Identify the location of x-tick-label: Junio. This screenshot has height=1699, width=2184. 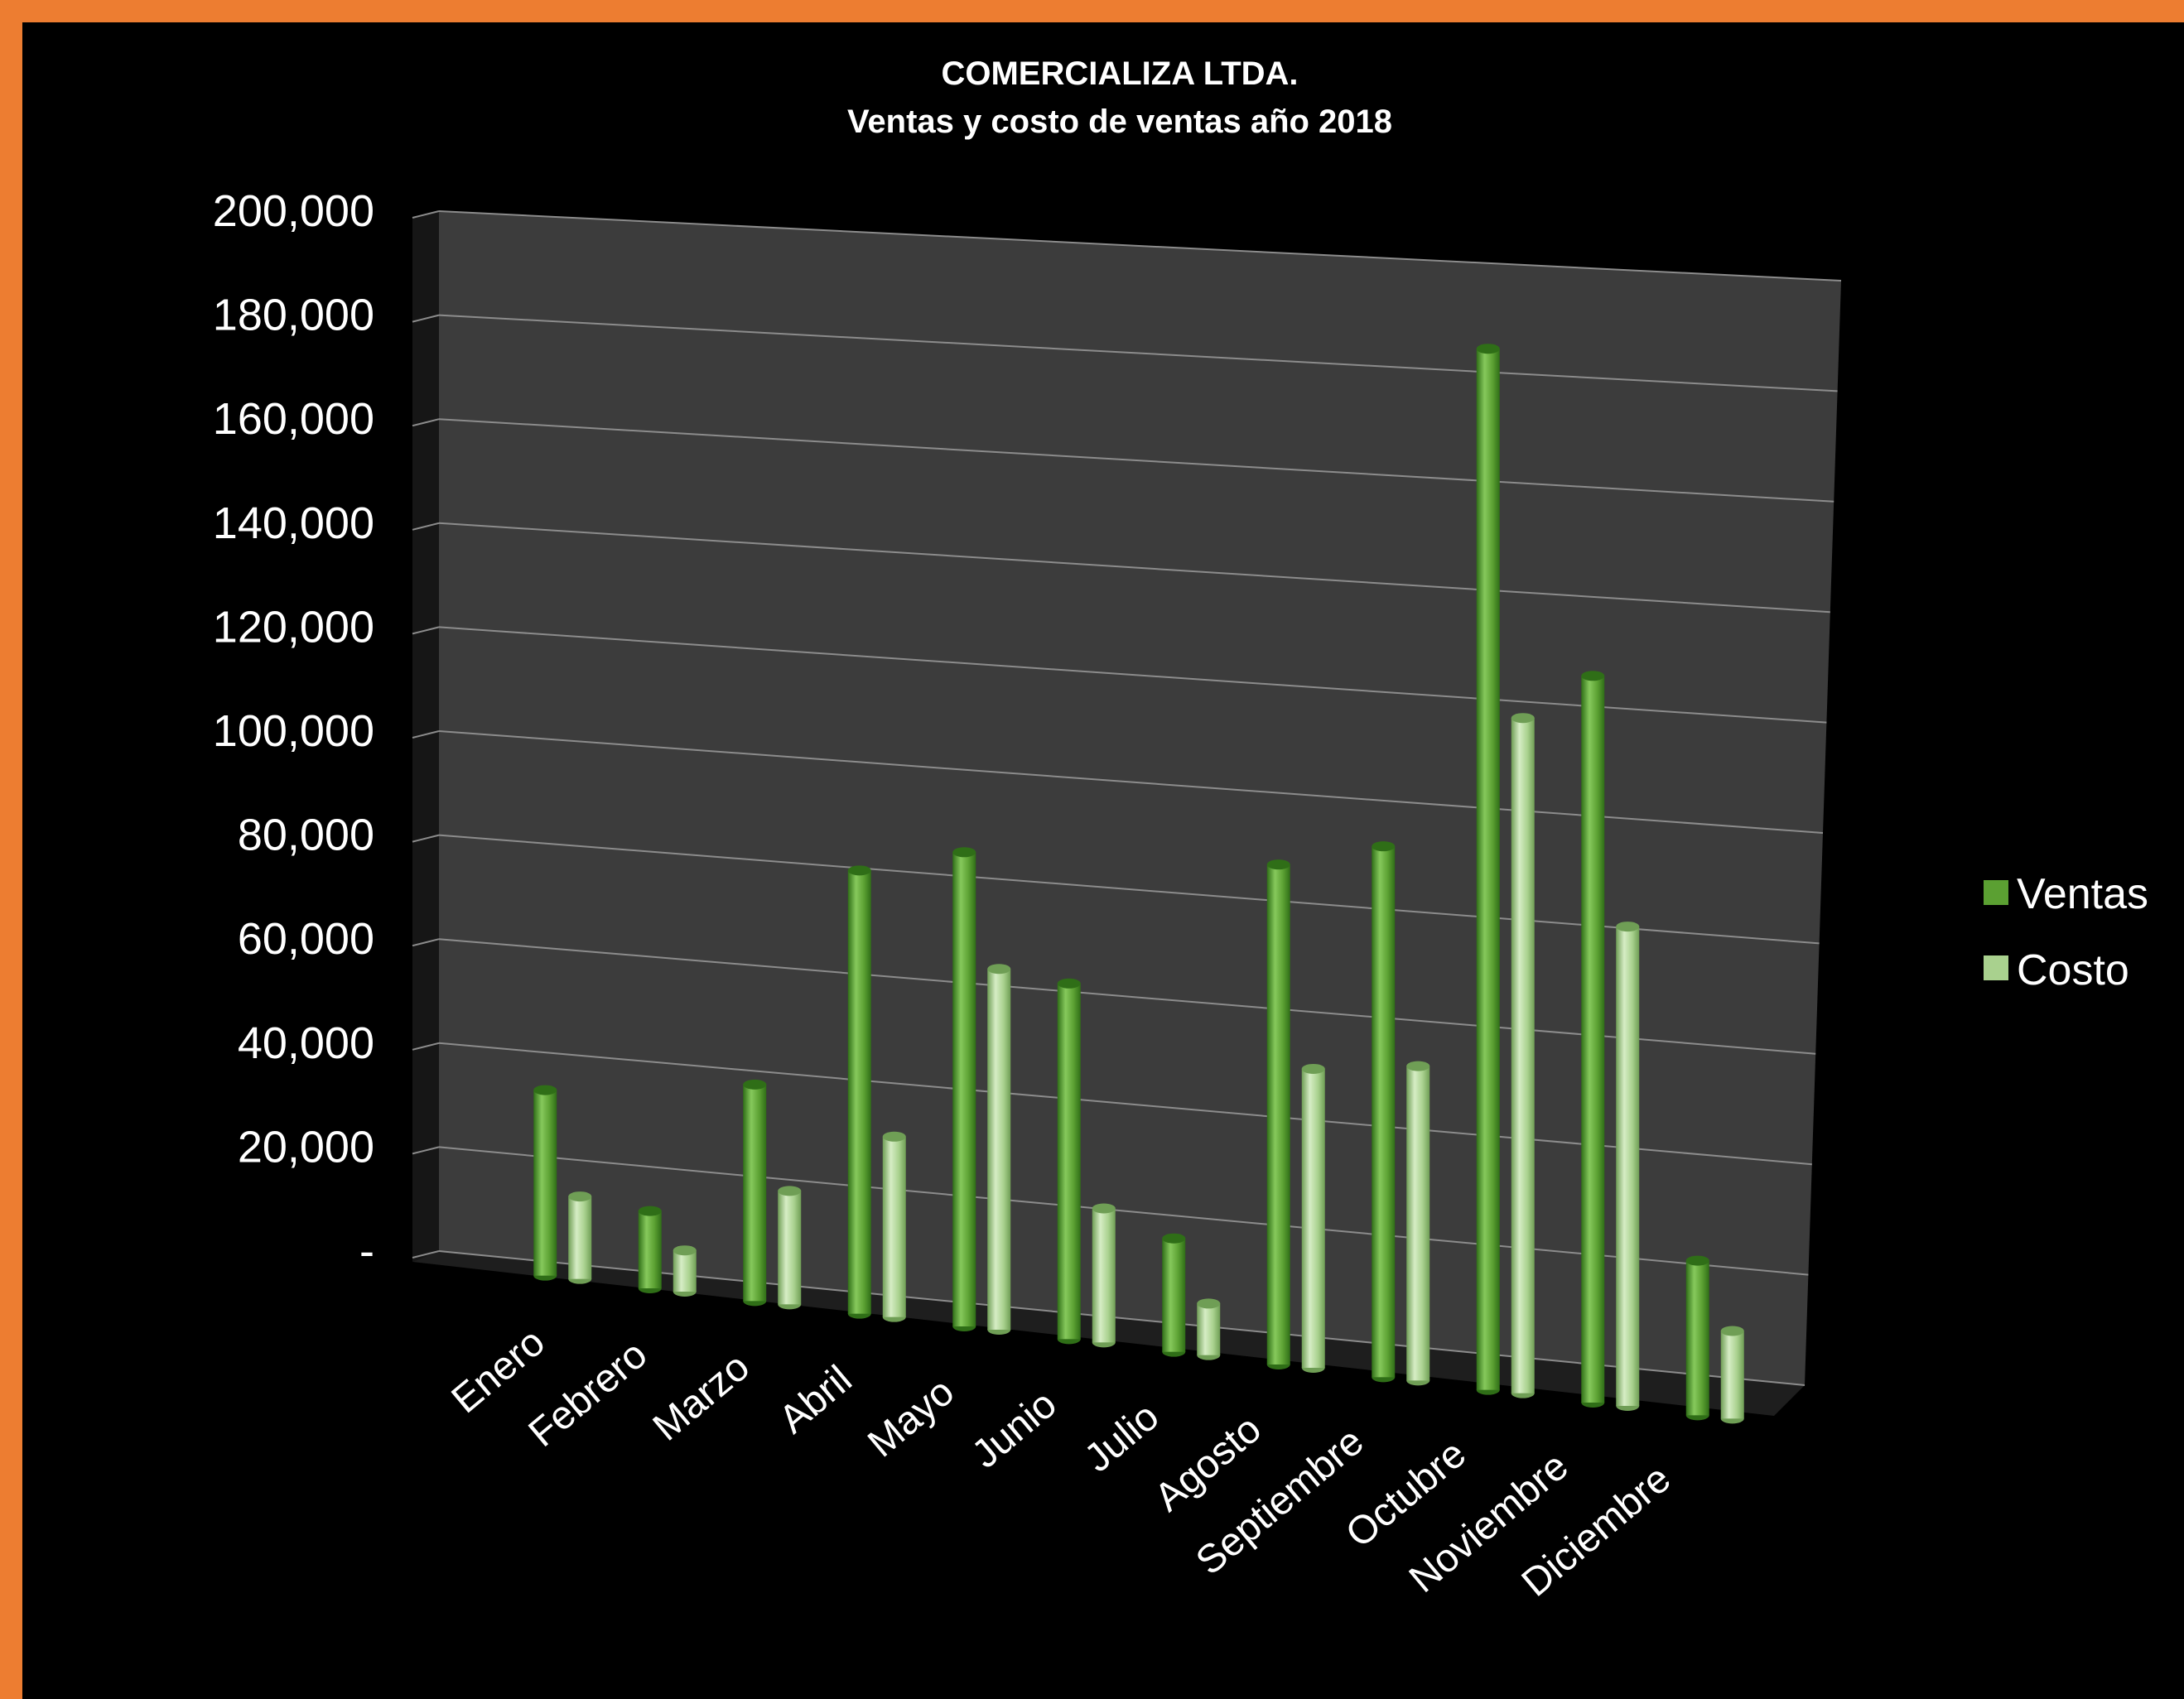
(1014, 1429).